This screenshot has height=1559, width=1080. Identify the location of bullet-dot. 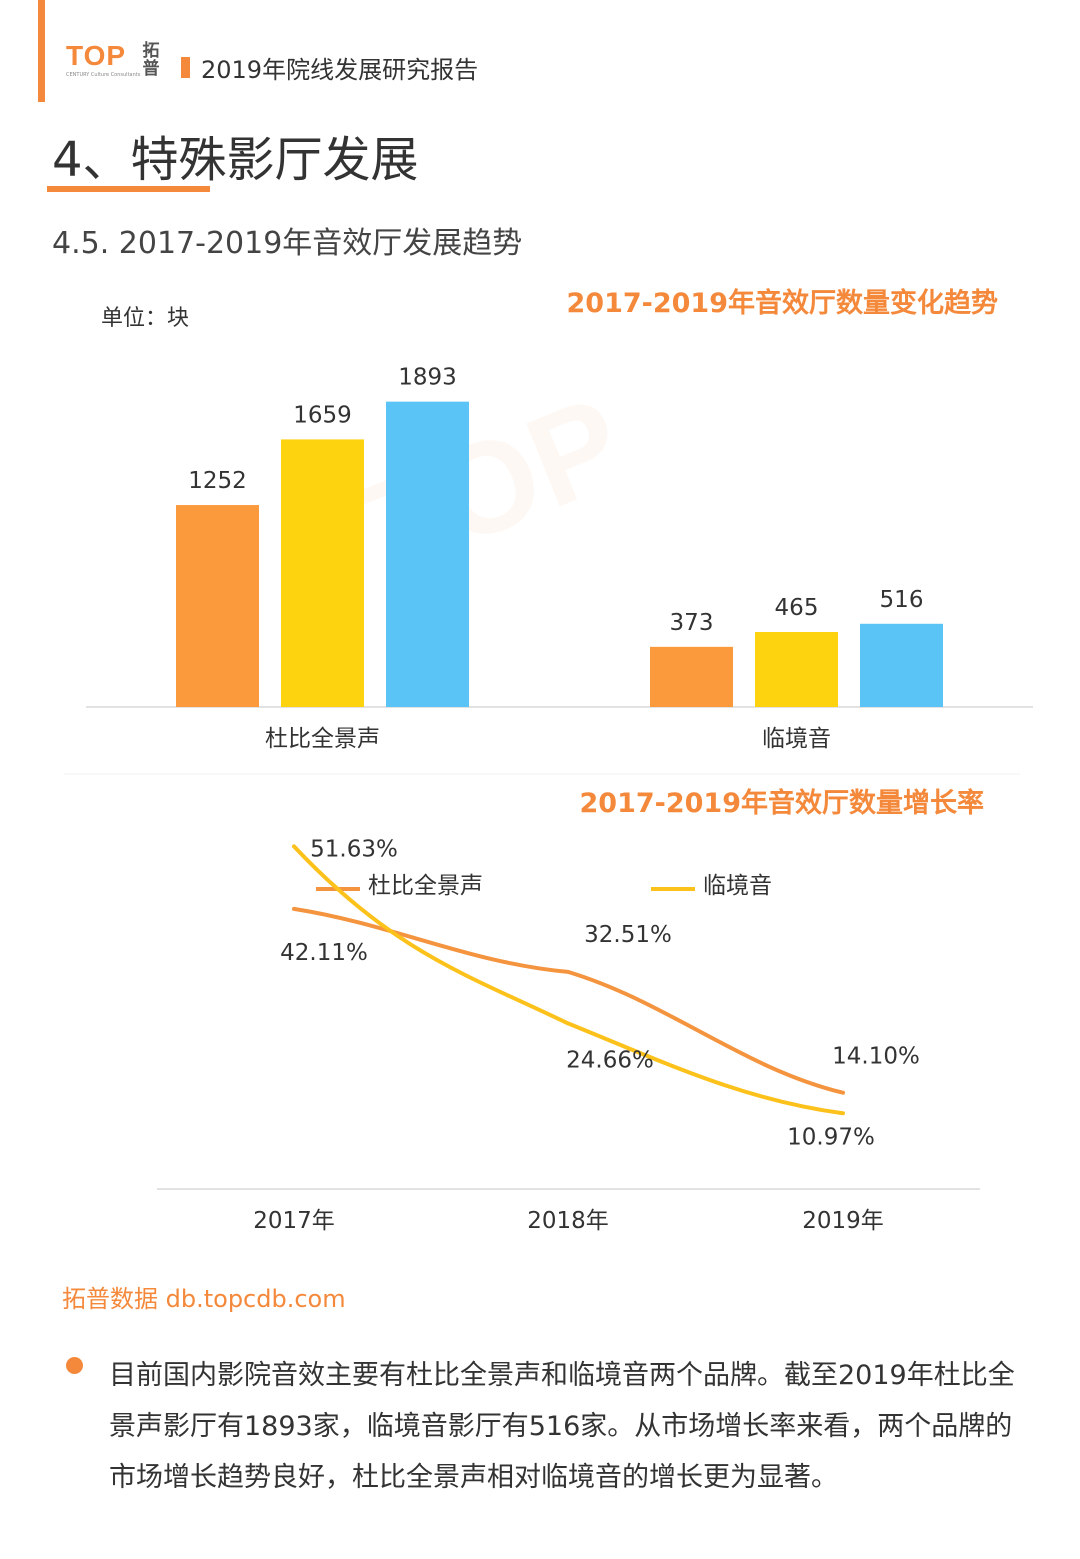
(74, 1365).